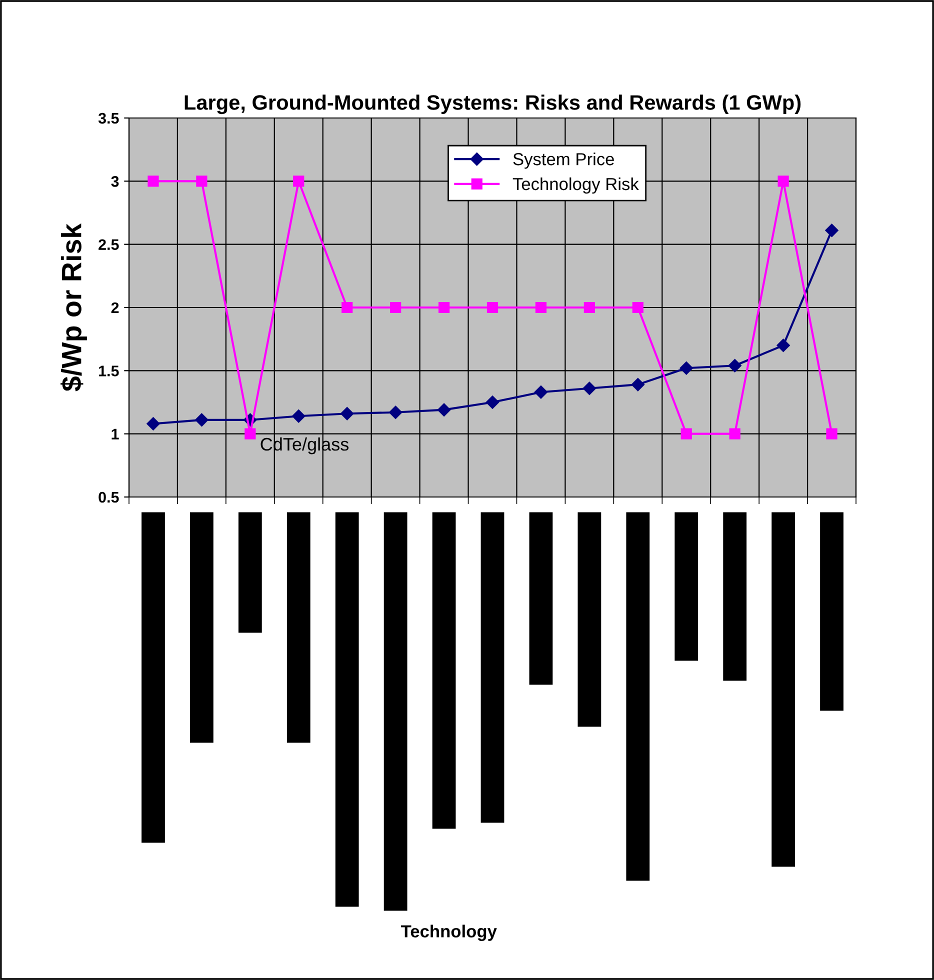 The height and width of the screenshot is (980, 934). What do you see at coordinates (108, 497) in the screenshot?
I see `y-tick-label: 0.5` at bounding box center [108, 497].